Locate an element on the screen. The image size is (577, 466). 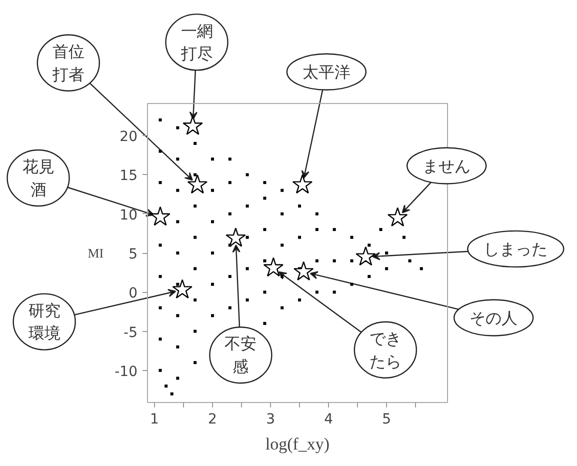
annotation: ません is located at coordinates (446, 166).